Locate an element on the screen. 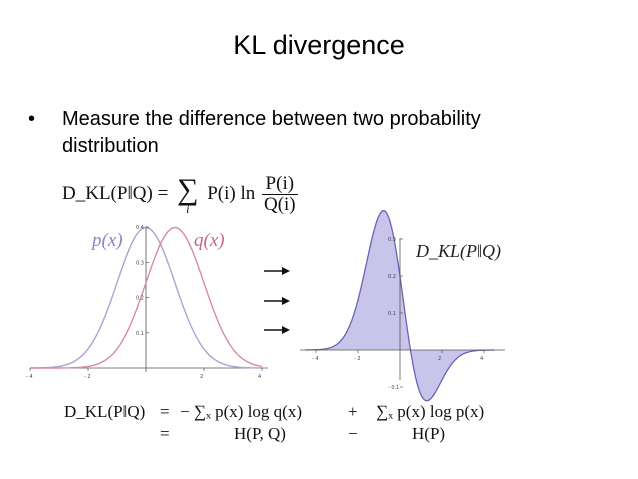  right-y-tick-label: 0.1 is located at coordinates (392, 314).